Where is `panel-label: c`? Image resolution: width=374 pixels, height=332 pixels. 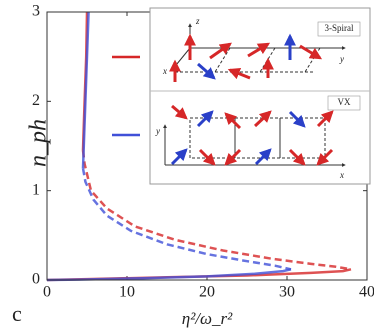 panel-label: c is located at coordinates (17, 313).